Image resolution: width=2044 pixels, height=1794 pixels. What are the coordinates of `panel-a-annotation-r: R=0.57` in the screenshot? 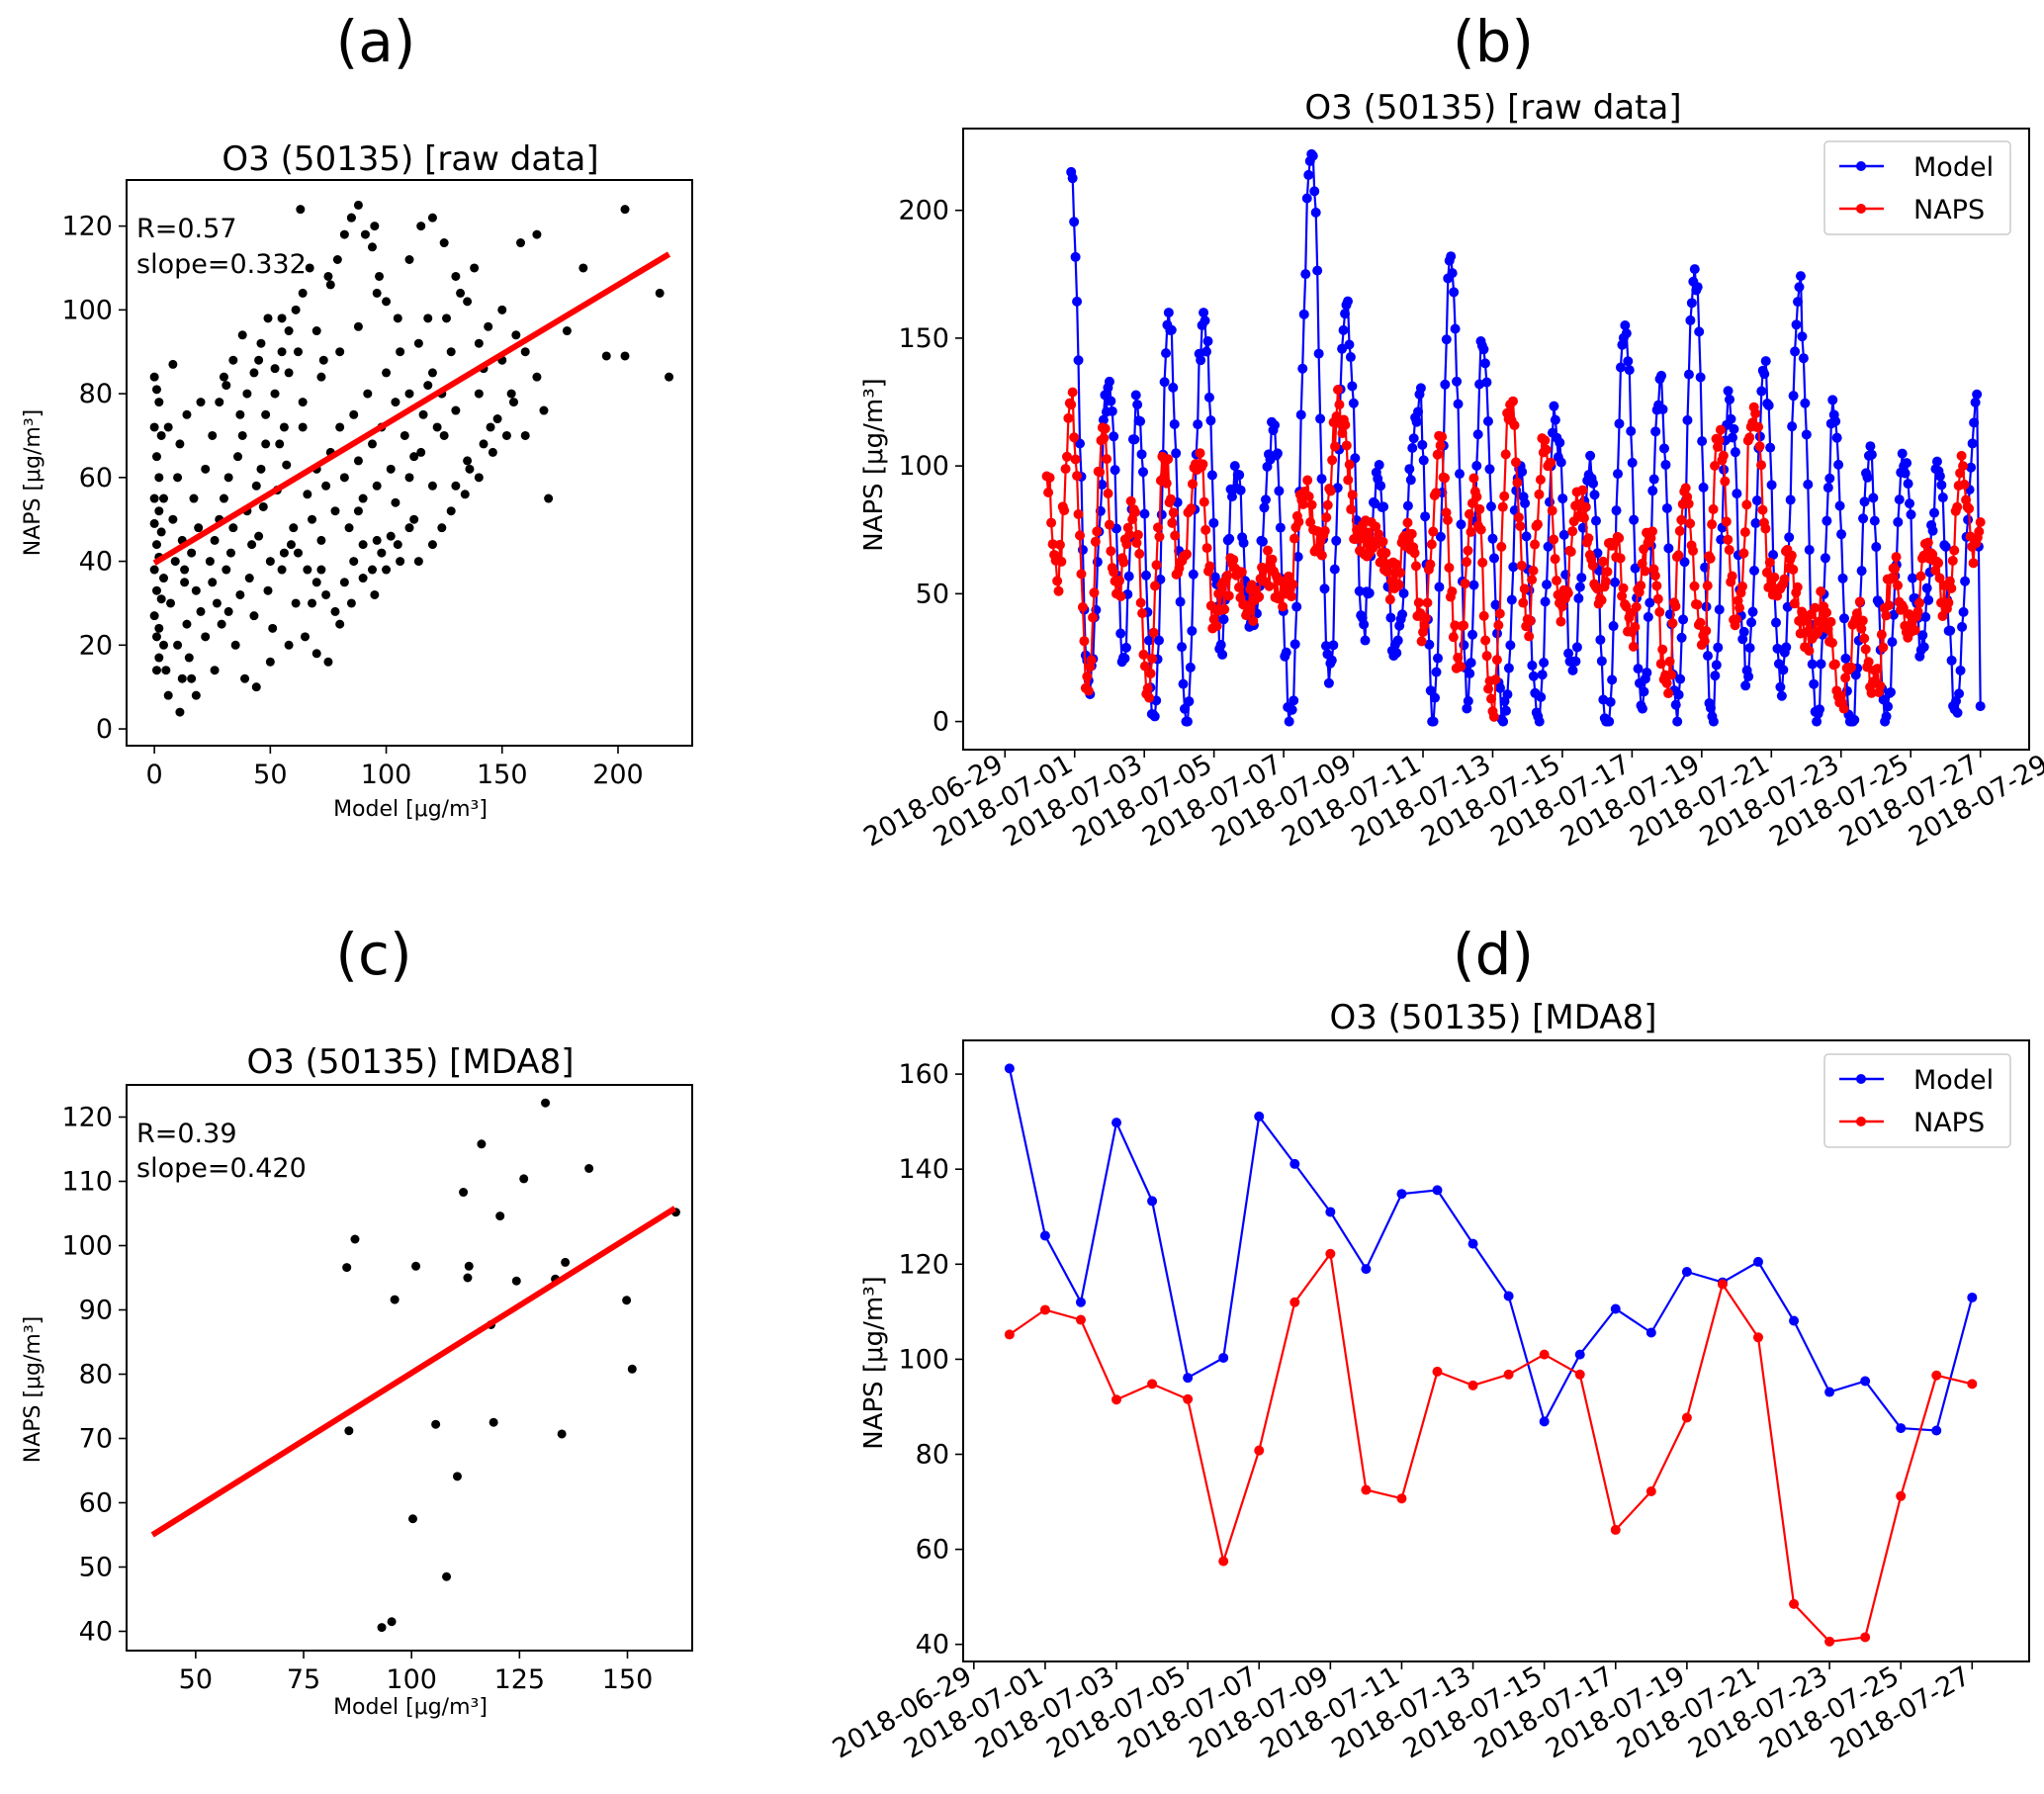 It's located at (186, 229).